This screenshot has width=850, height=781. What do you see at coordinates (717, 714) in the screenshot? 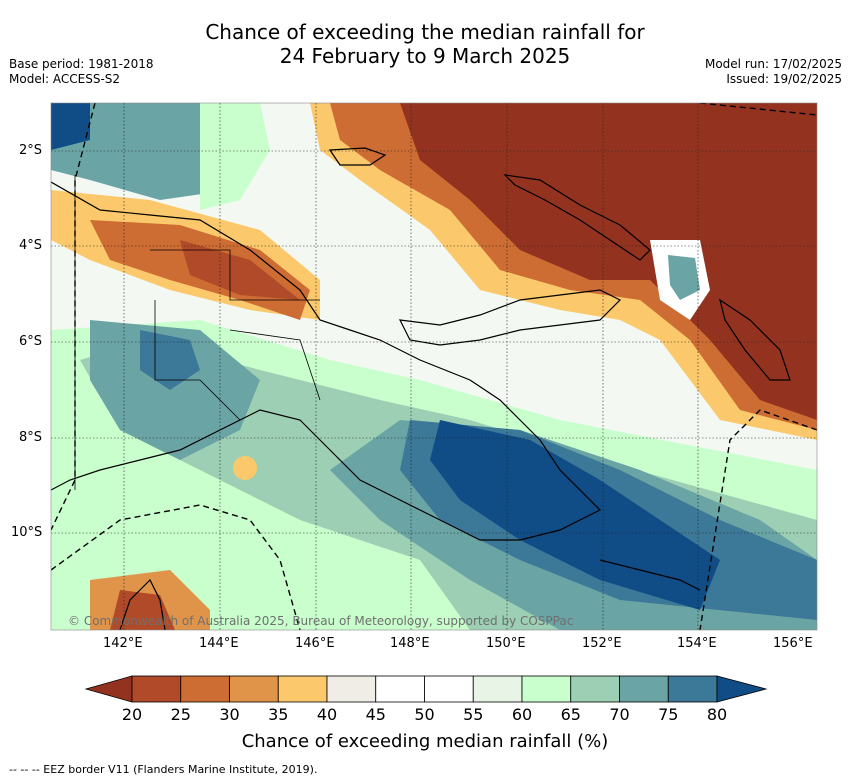
I see `colorbar-tick-label: 80` at bounding box center [717, 714].